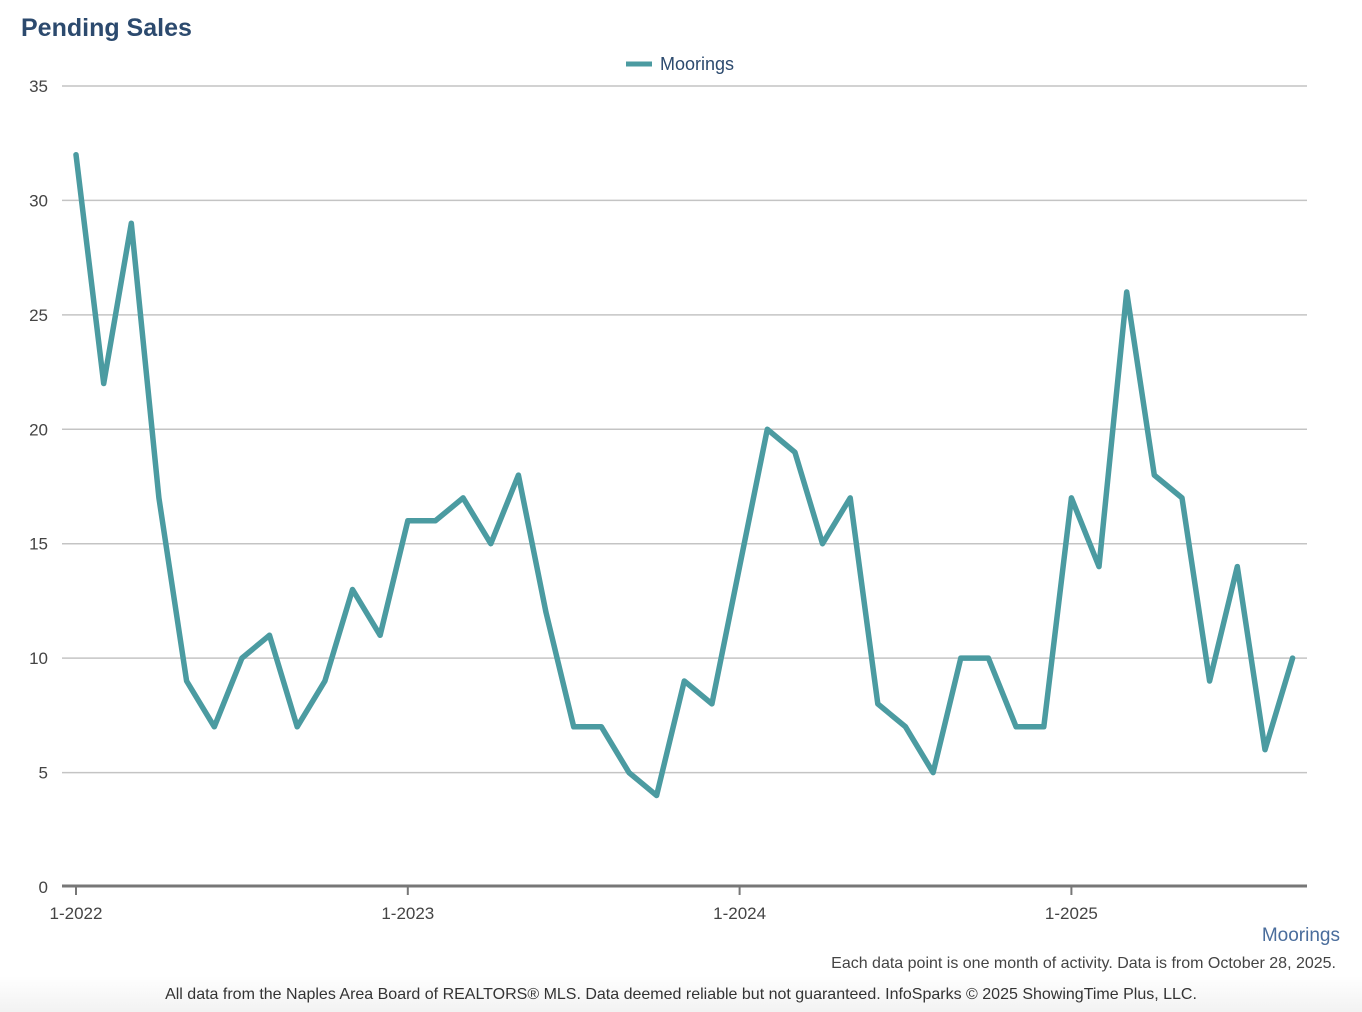 The width and height of the screenshot is (1362, 1012). Describe the element at coordinates (43, 887) in the screenshot. I see `y-tick-label: 0` at that location.